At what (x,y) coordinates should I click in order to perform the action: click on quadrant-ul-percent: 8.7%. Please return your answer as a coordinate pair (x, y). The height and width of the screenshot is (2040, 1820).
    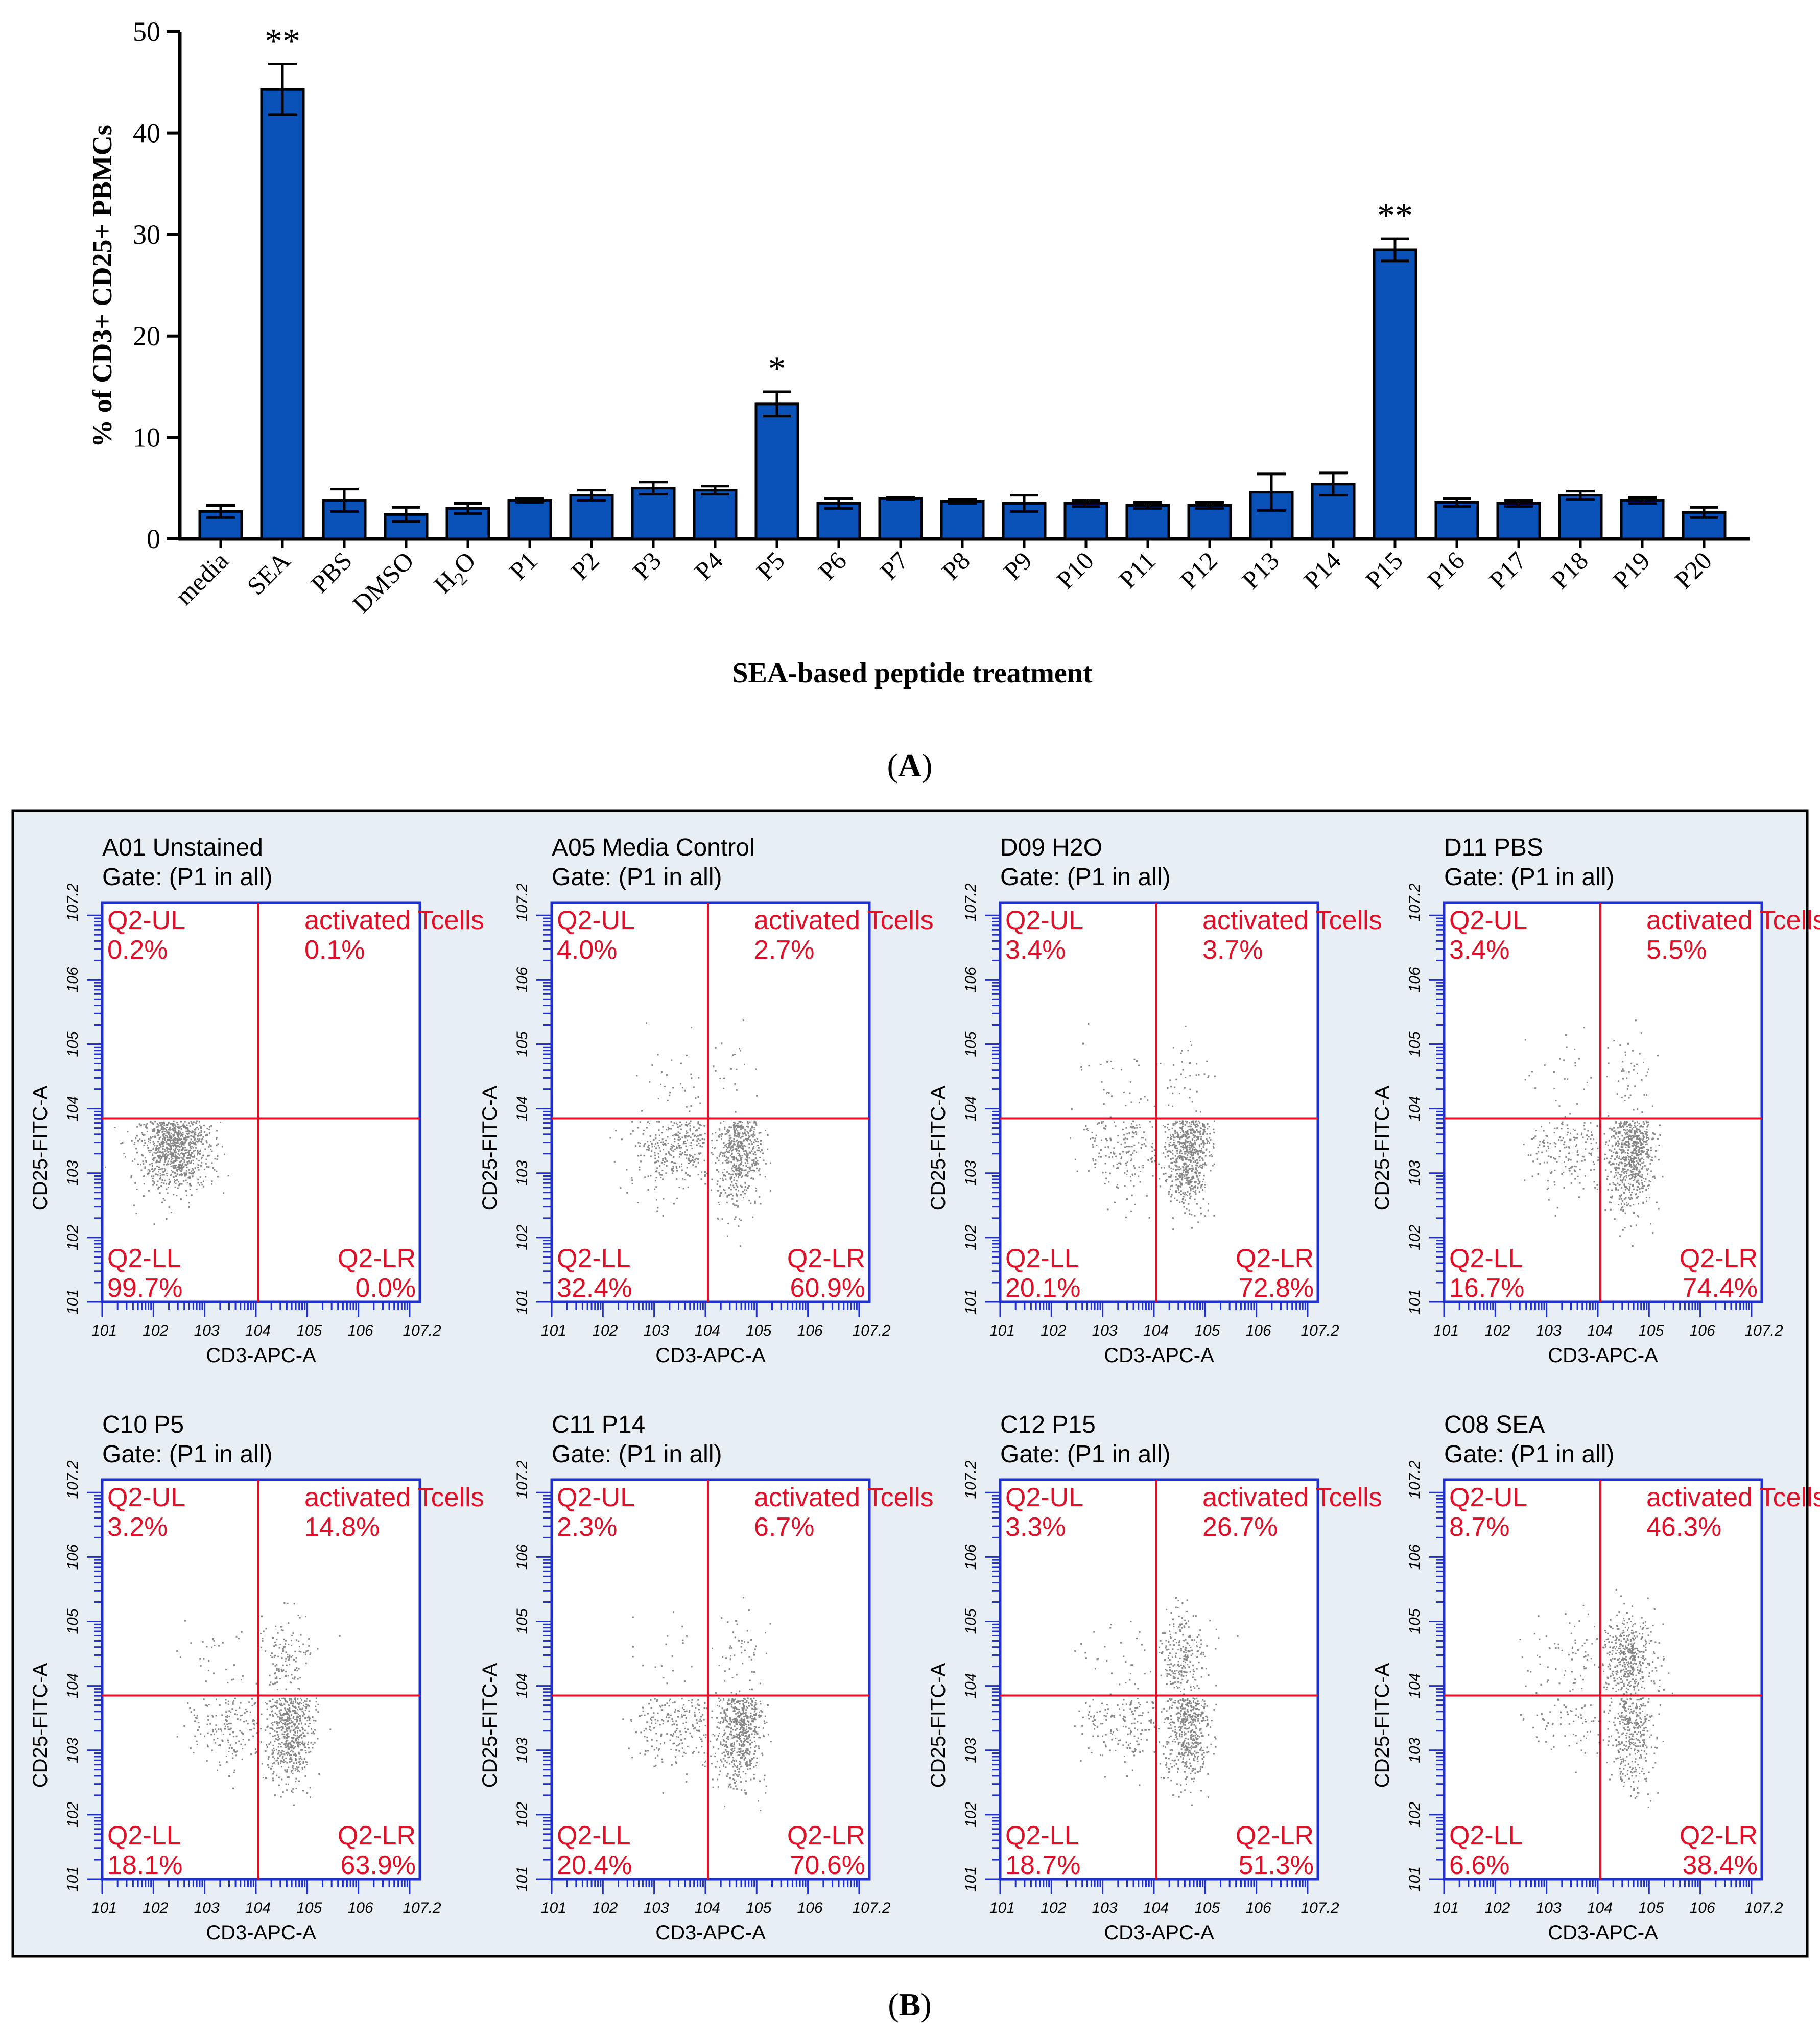
    Looking at the image, I should click on (1479, 1527).